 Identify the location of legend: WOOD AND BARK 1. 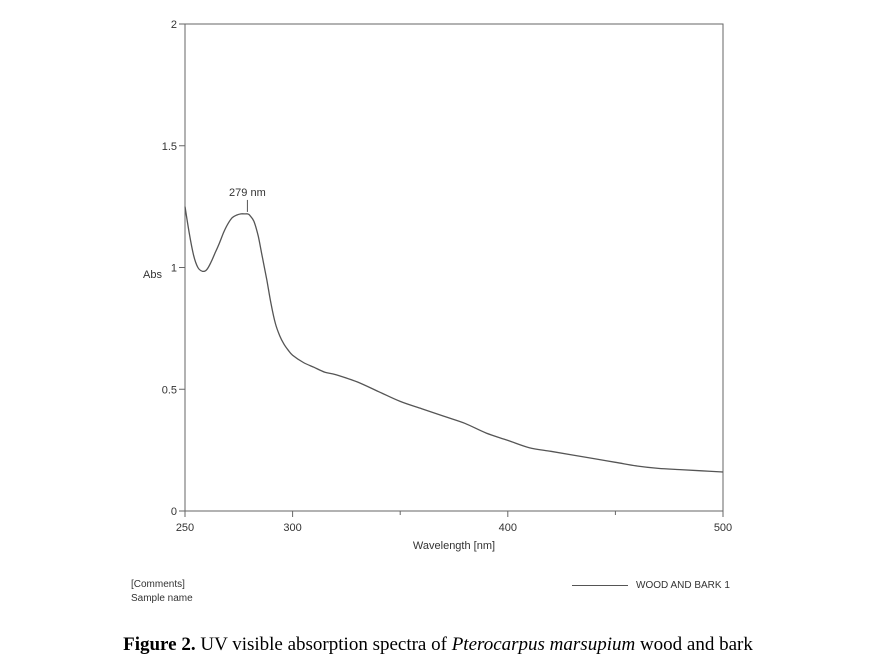
(651, 585).